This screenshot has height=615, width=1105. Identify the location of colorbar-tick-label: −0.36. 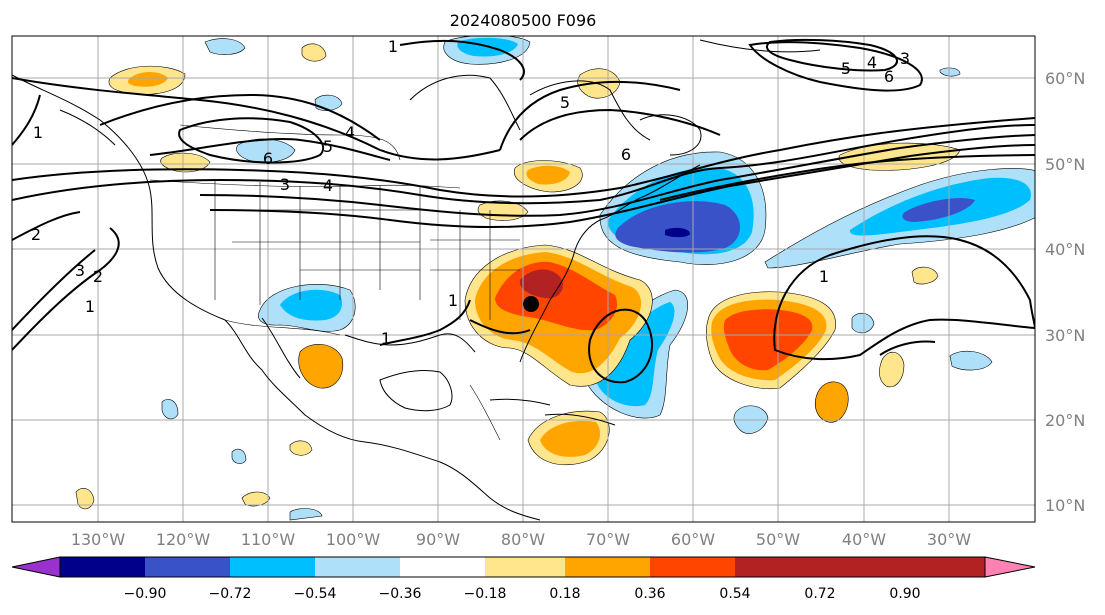
(400, 594).